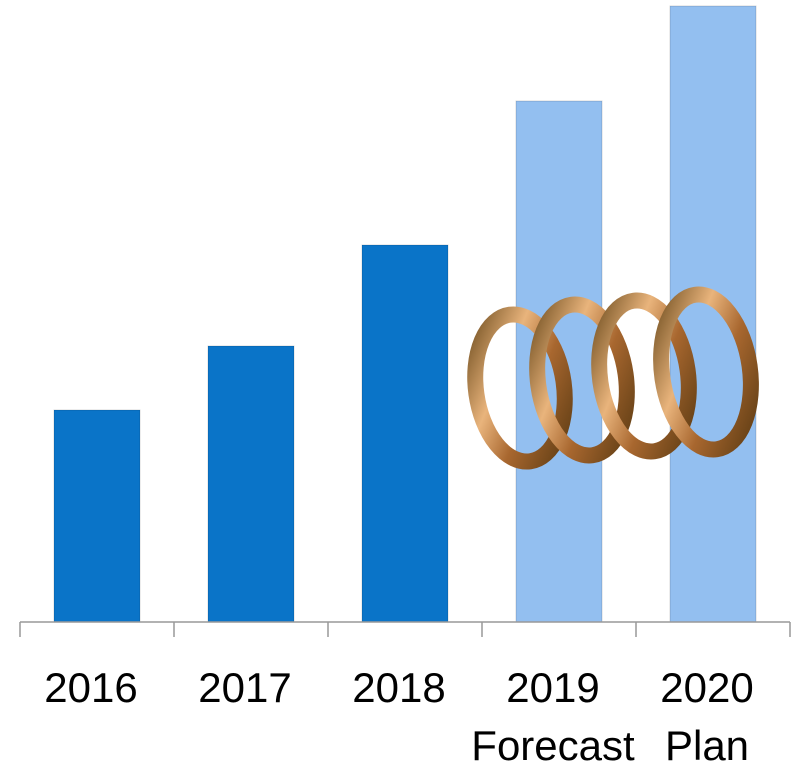  What do you see at coordinates (244, 687) in the screenshot?
I see `x-tick-label: 2017` at bounding box center [244, 687].